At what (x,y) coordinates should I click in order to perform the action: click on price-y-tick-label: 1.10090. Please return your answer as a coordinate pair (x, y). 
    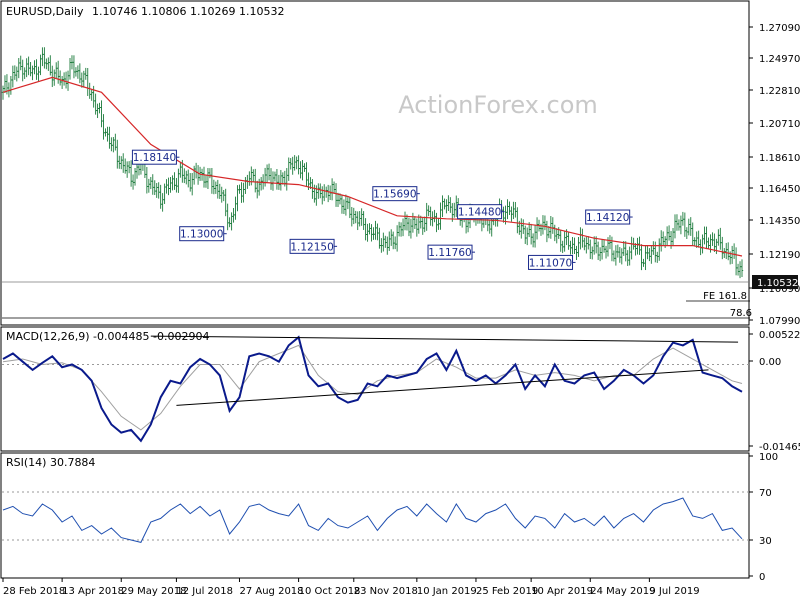
    Looking at the image, I should click on (779, 289).